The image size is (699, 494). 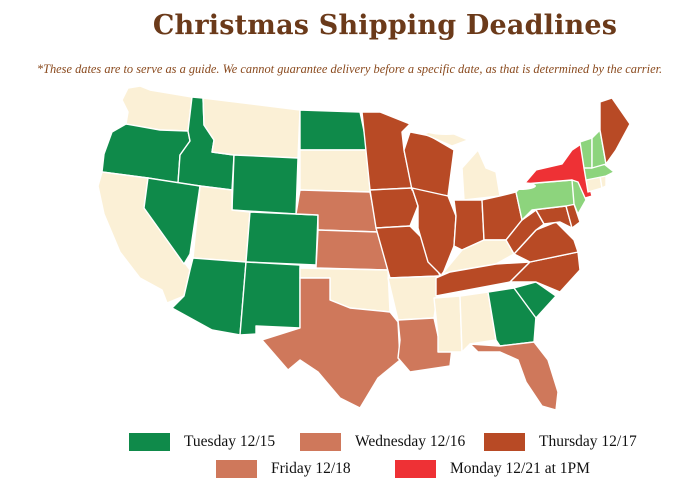 What do you see at coordinates (270, 298) in the screenshot?
I see `state-nm` at bounding box center [270, 298].